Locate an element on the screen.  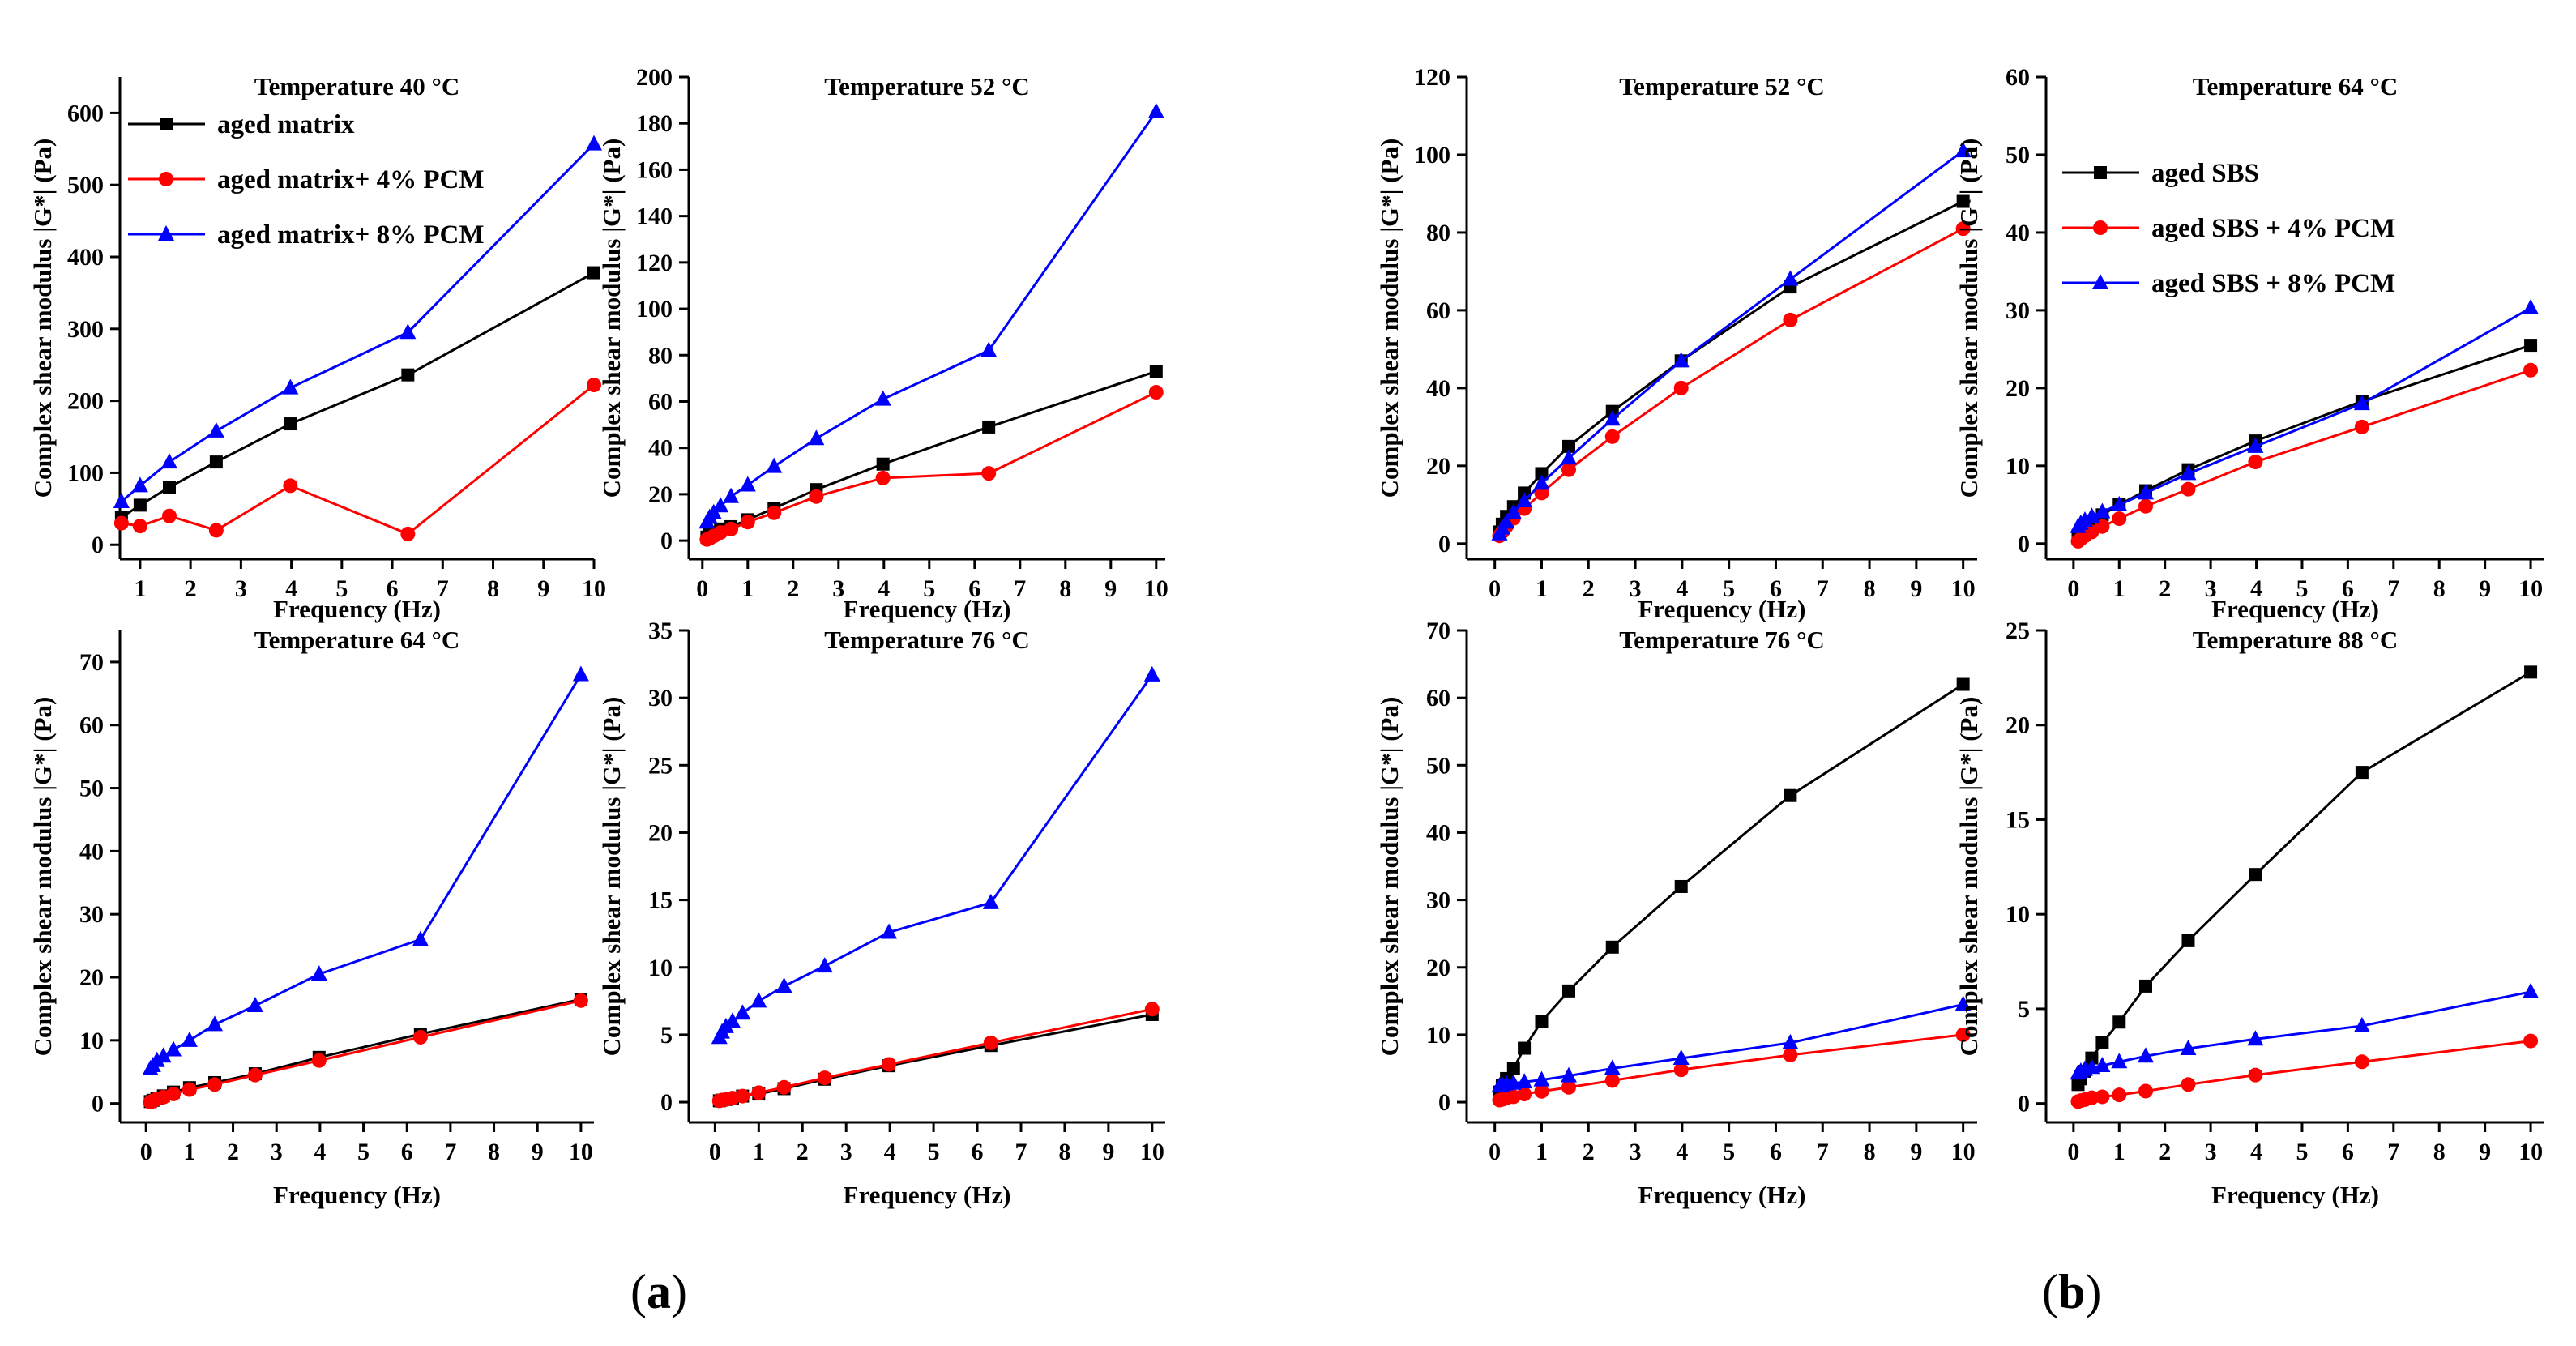
y-tick-label: 60 is located at coordinates (2018, 77).